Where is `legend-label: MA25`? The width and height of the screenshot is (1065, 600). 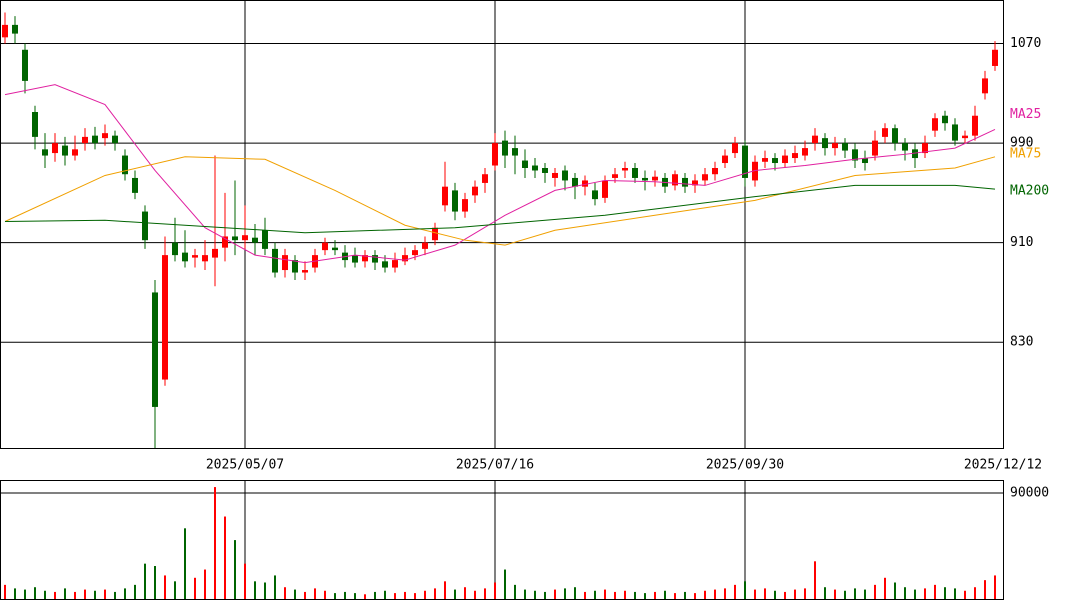
legend-label: MA25 is located at coordinates (1025, 114).